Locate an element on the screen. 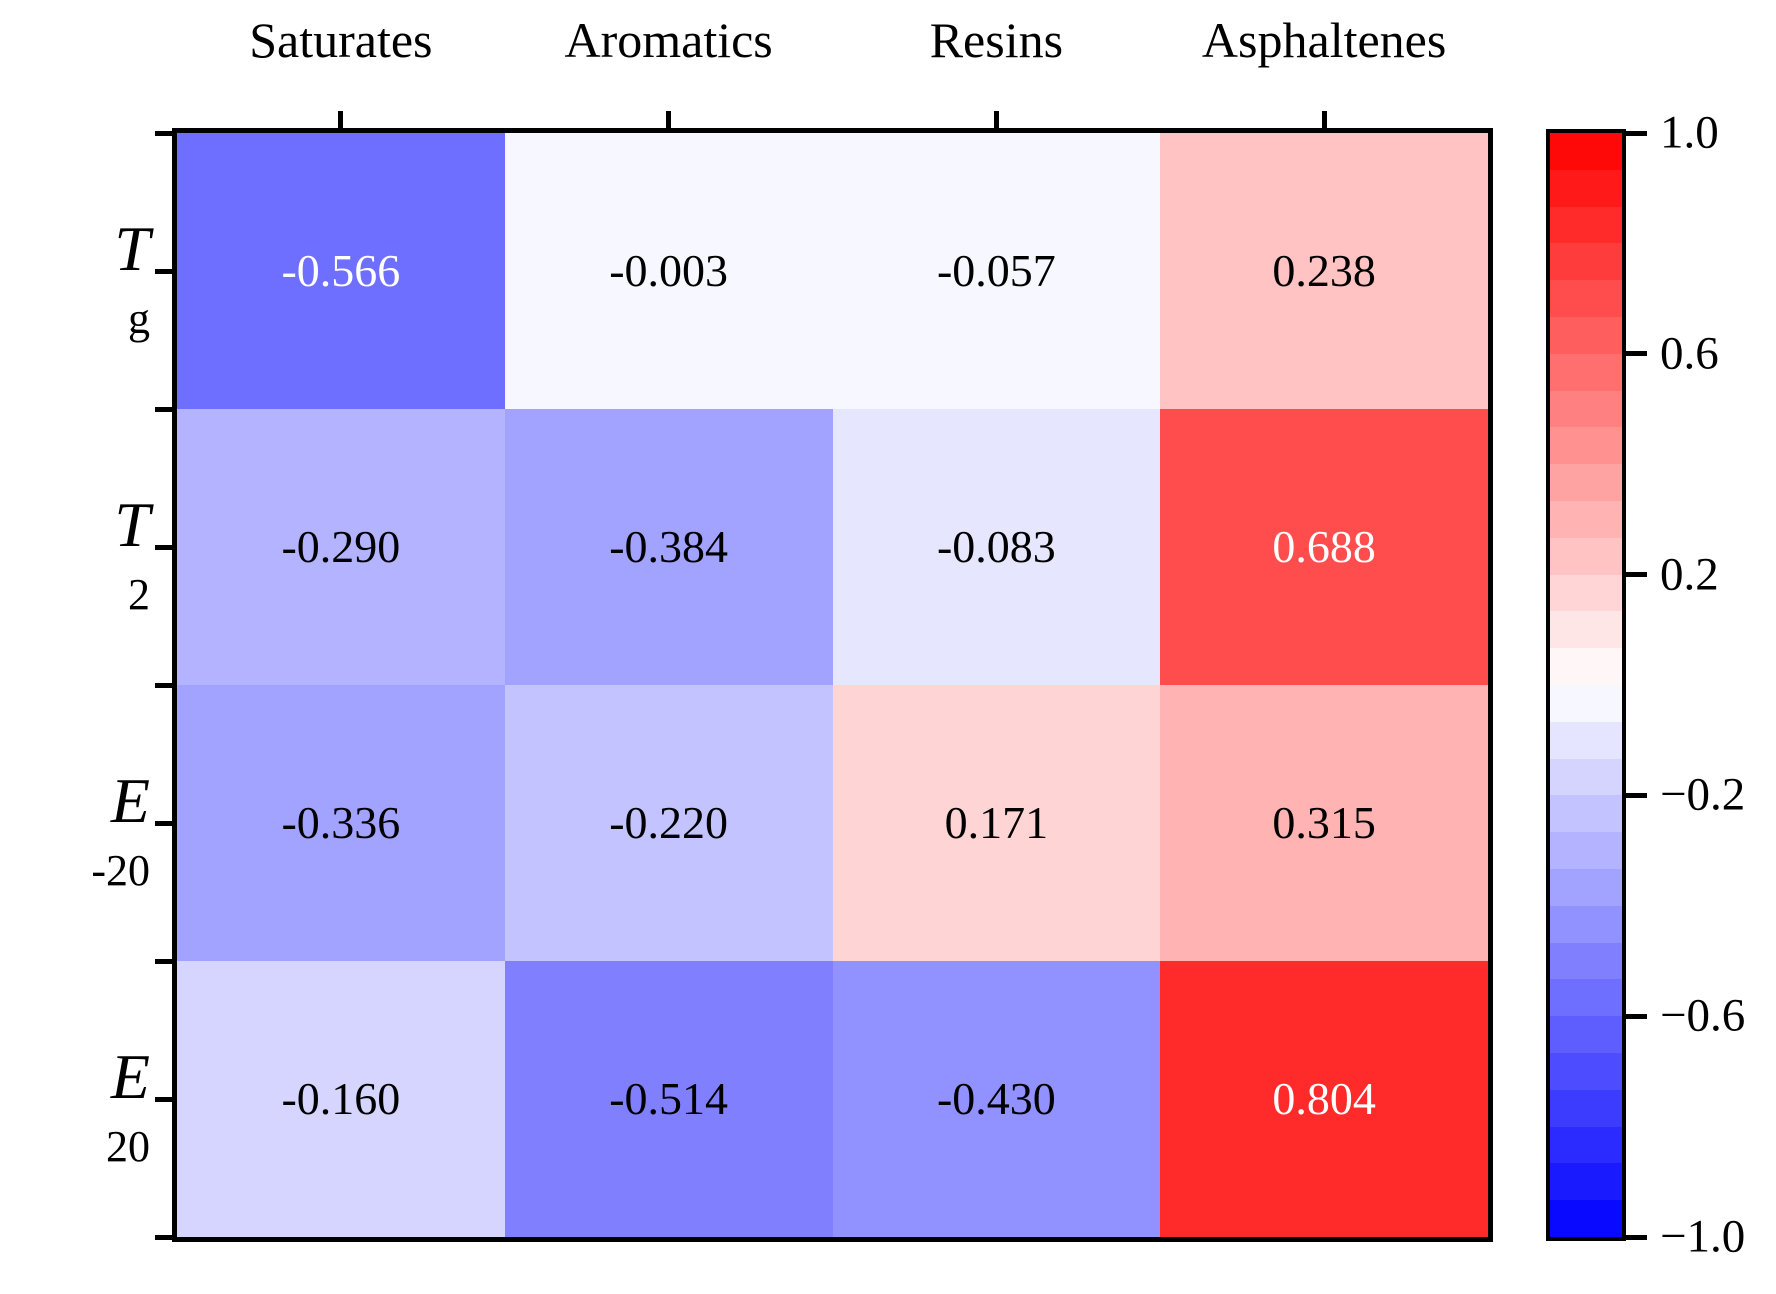  row-label-subscript: 20 is located at coordinates (128, 1146).